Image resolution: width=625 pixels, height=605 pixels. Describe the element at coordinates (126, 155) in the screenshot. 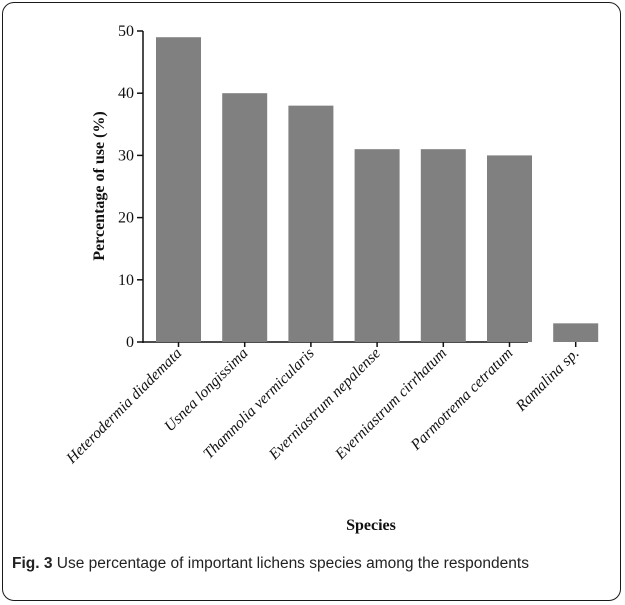

I see `y-tick-label: 30` at that location.